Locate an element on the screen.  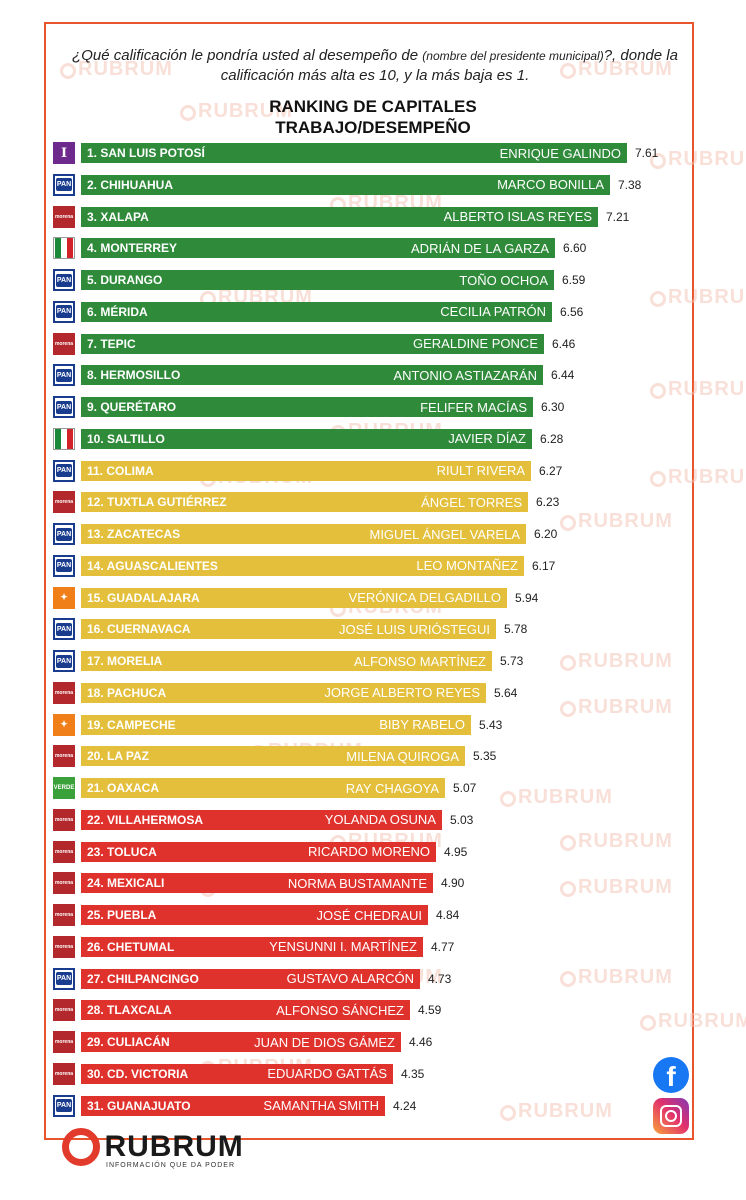
bar-city-label: 15. GUADALAJARA is located at coordinates (143, 597).